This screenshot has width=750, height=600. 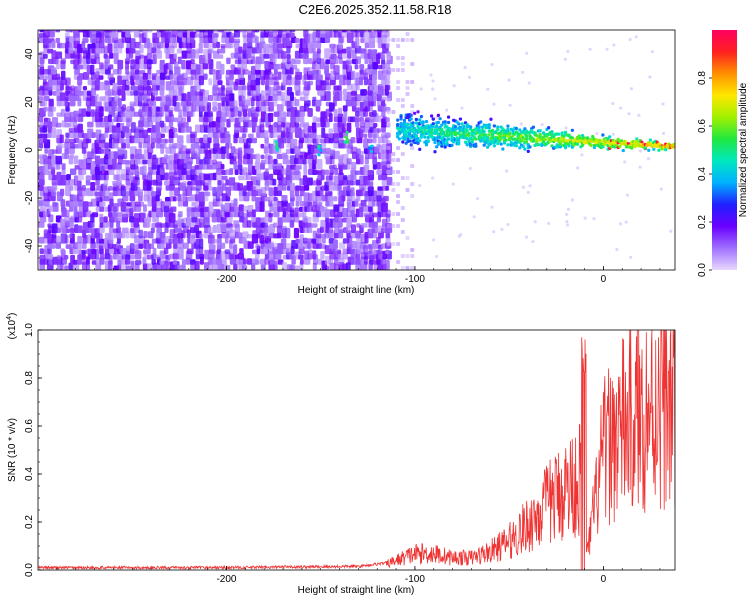 What do you see at coordinates (12, 326) in the screenshot?
I see `y-multiplier: (x104)` at bounding box center [12, 326].